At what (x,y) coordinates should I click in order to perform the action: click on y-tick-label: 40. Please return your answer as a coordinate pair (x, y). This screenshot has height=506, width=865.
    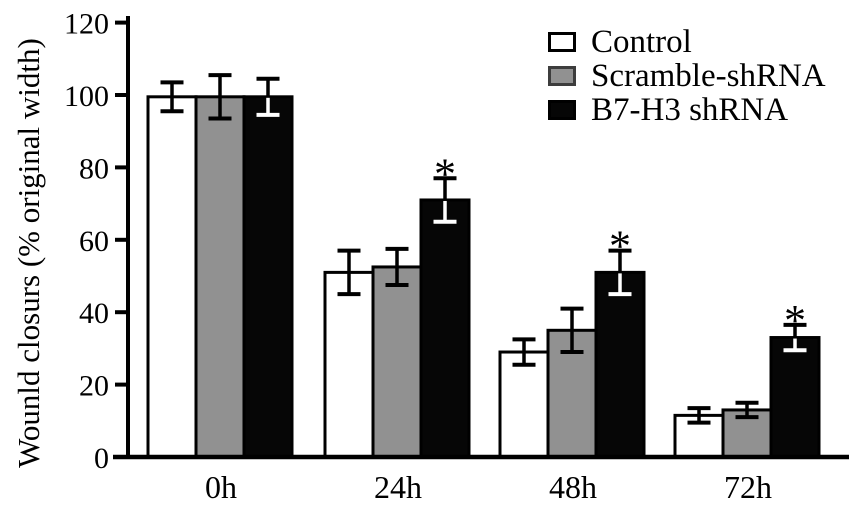
    Looking at the image, I should click on (94, 313).